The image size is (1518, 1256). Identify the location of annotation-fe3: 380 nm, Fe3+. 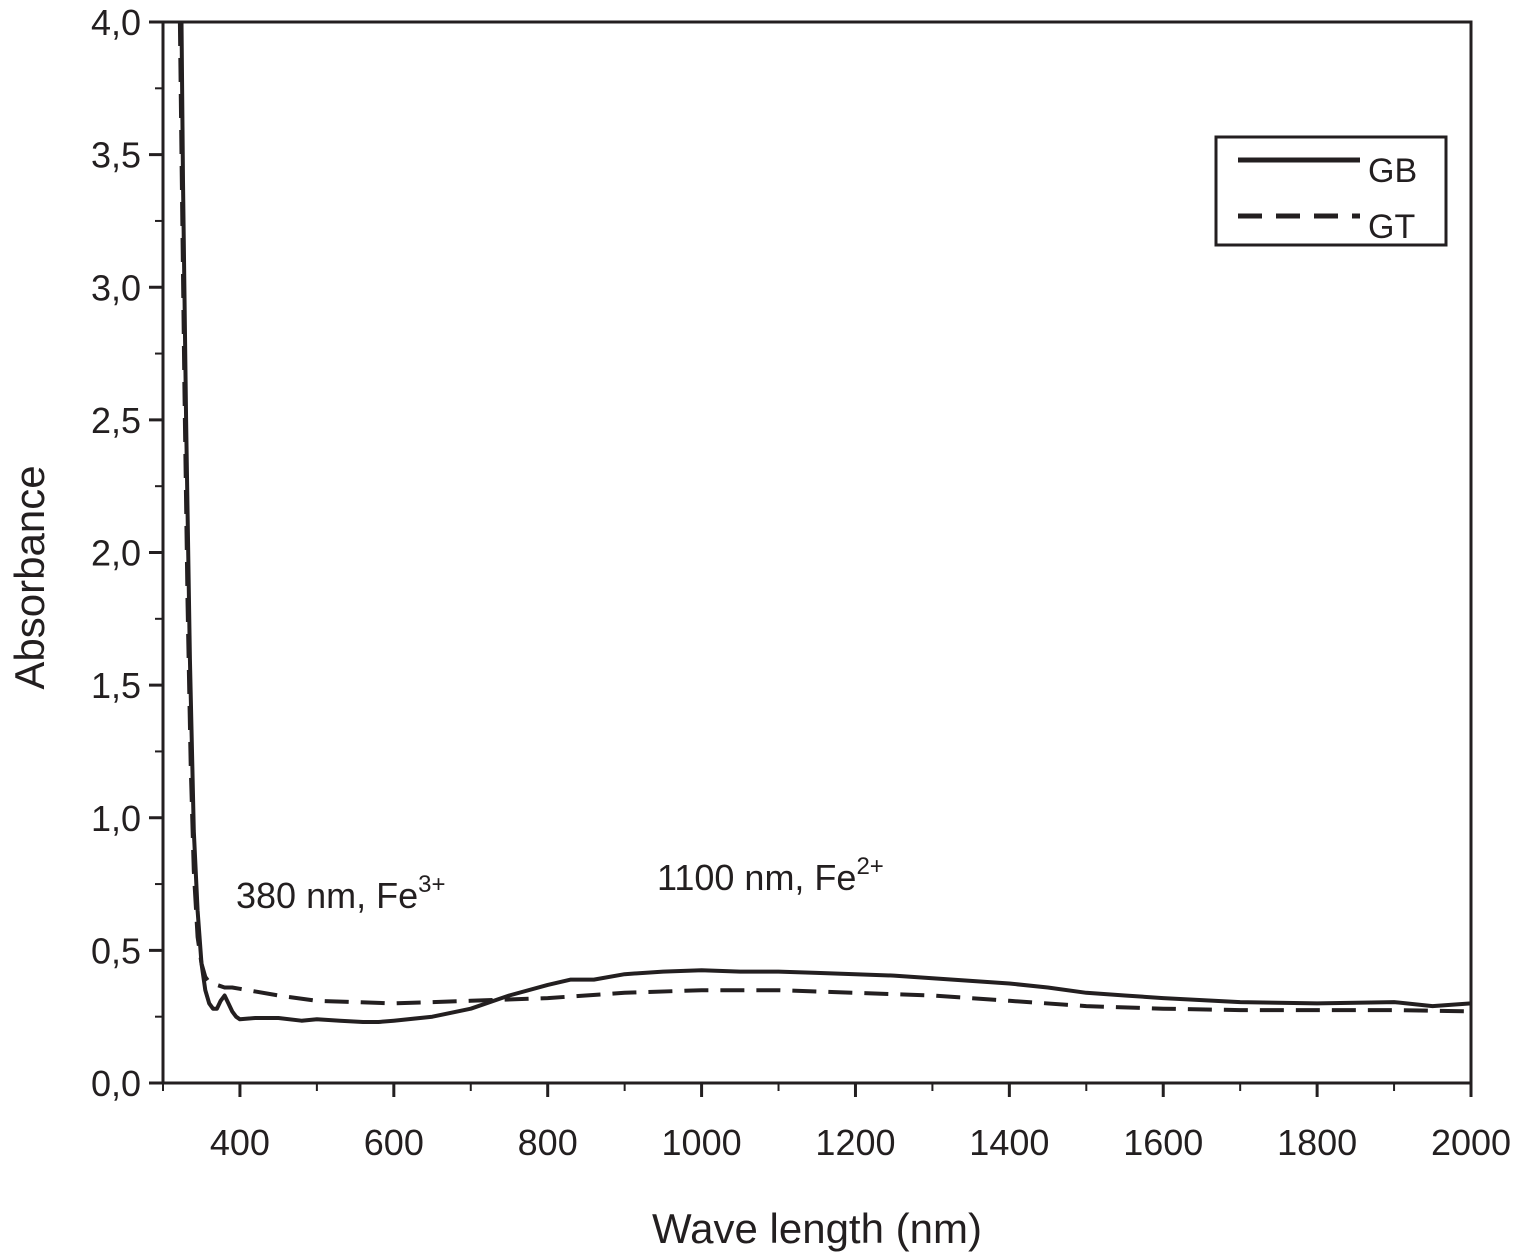
(340, 893).